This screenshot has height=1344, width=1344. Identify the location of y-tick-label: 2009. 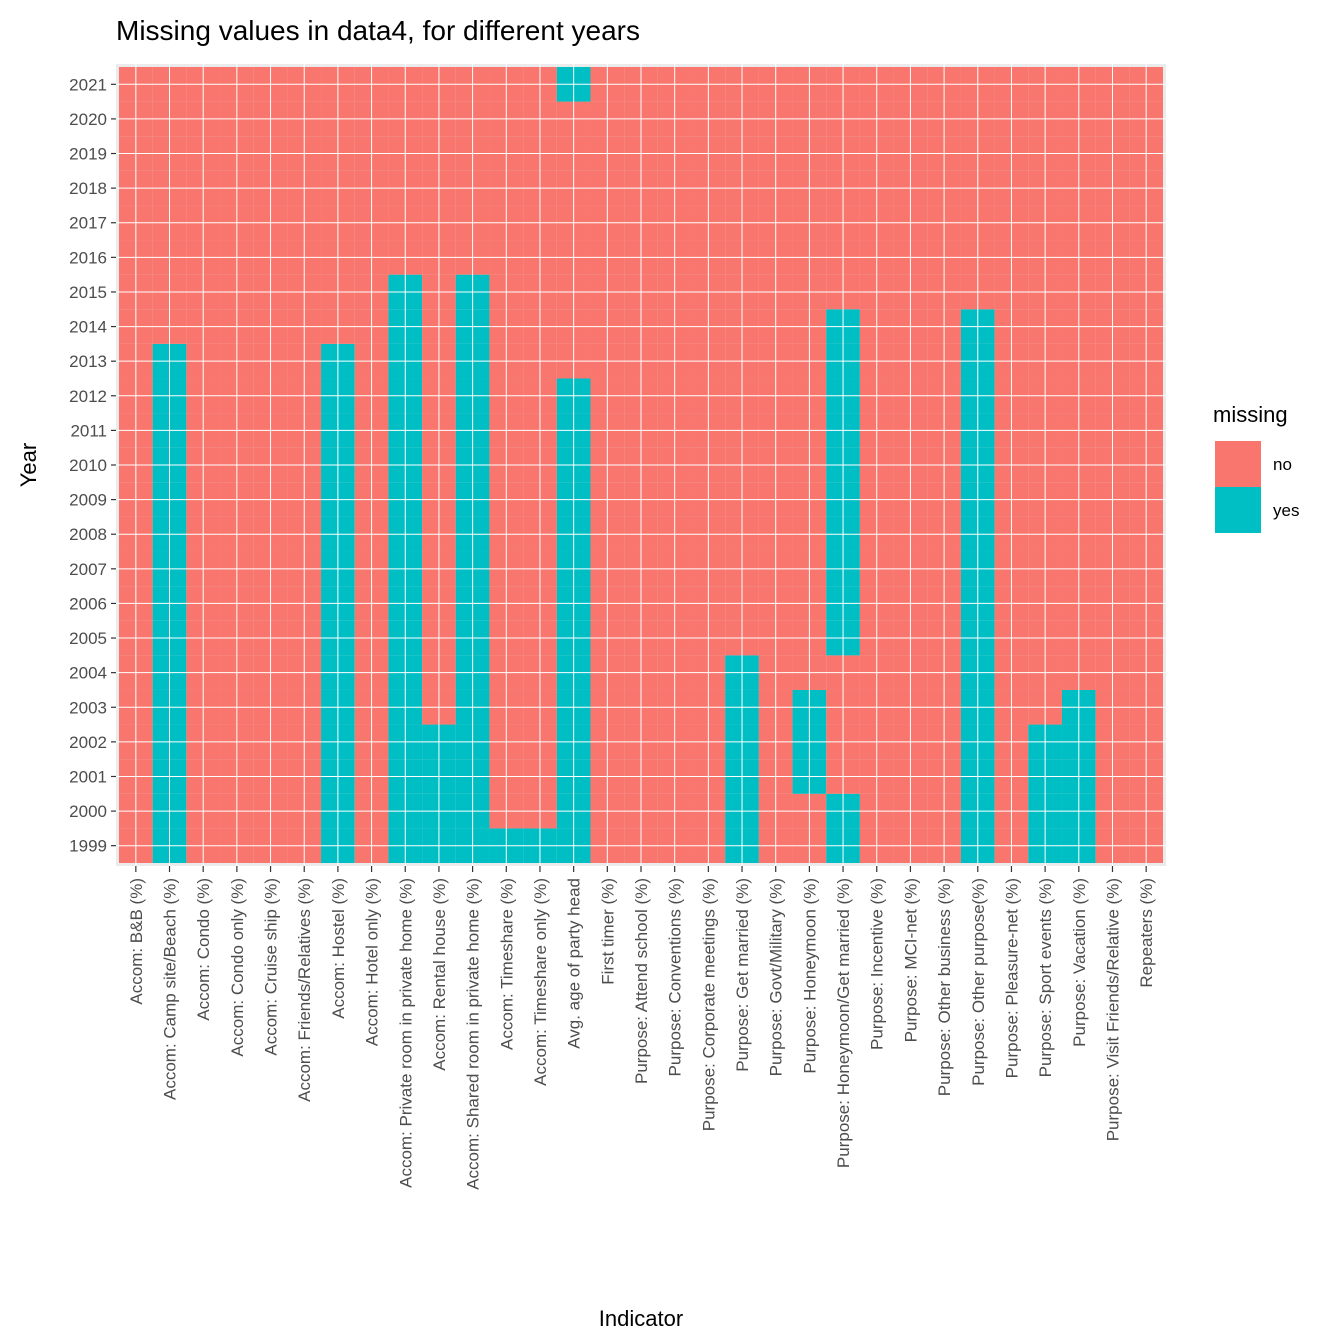
(88, 500).